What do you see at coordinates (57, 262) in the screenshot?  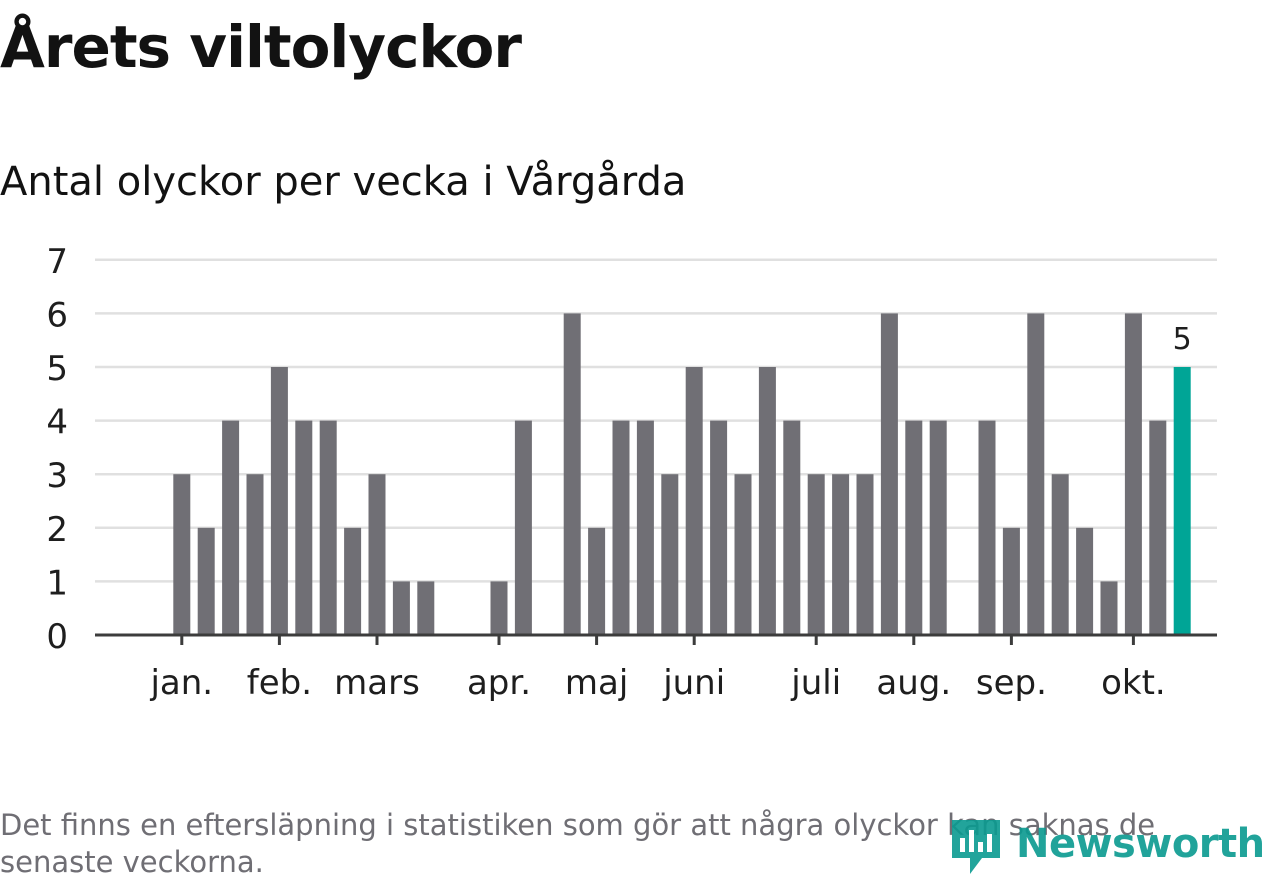 I see `y-tick-label: 7` at bounding box center [57, 262].